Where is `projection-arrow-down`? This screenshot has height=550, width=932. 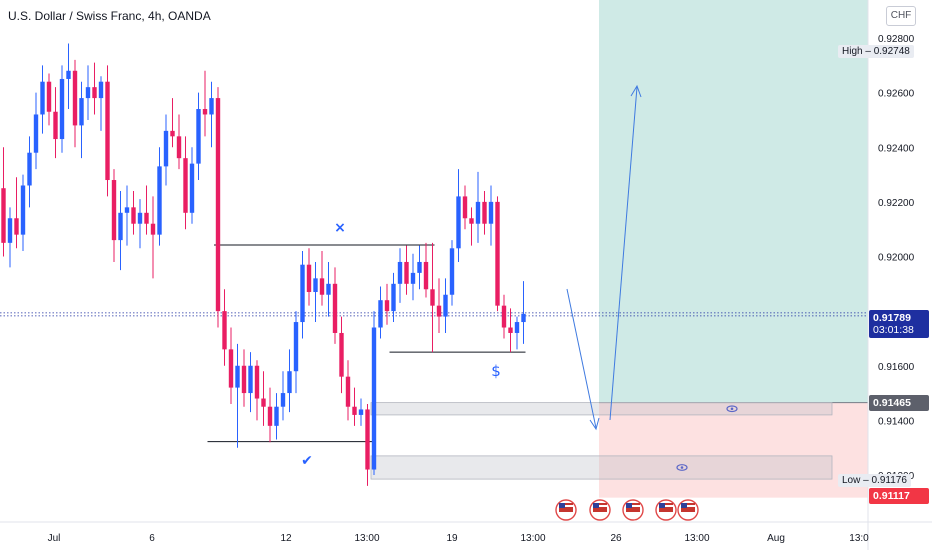
projection-arrow-down is located at coordinates (581, 358).